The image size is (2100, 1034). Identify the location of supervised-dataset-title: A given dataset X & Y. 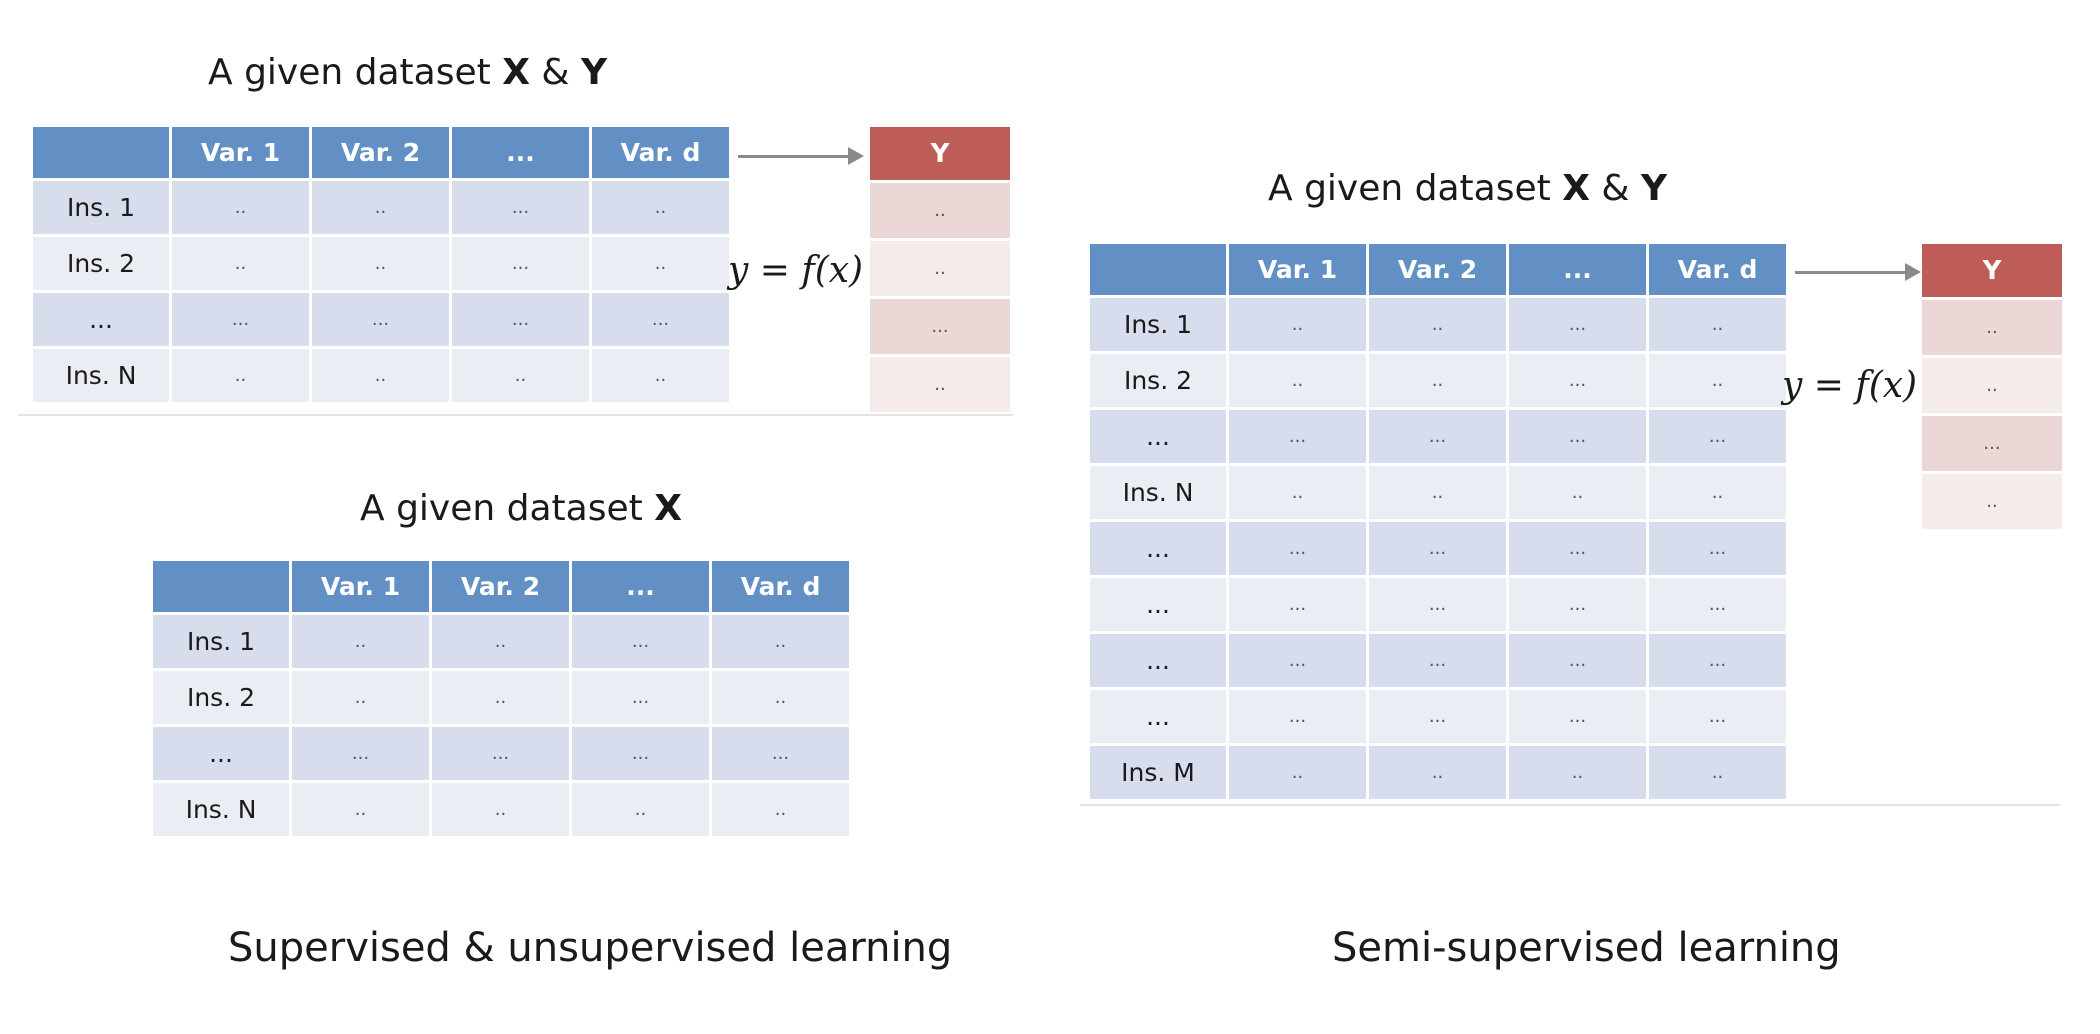
(408, 72).